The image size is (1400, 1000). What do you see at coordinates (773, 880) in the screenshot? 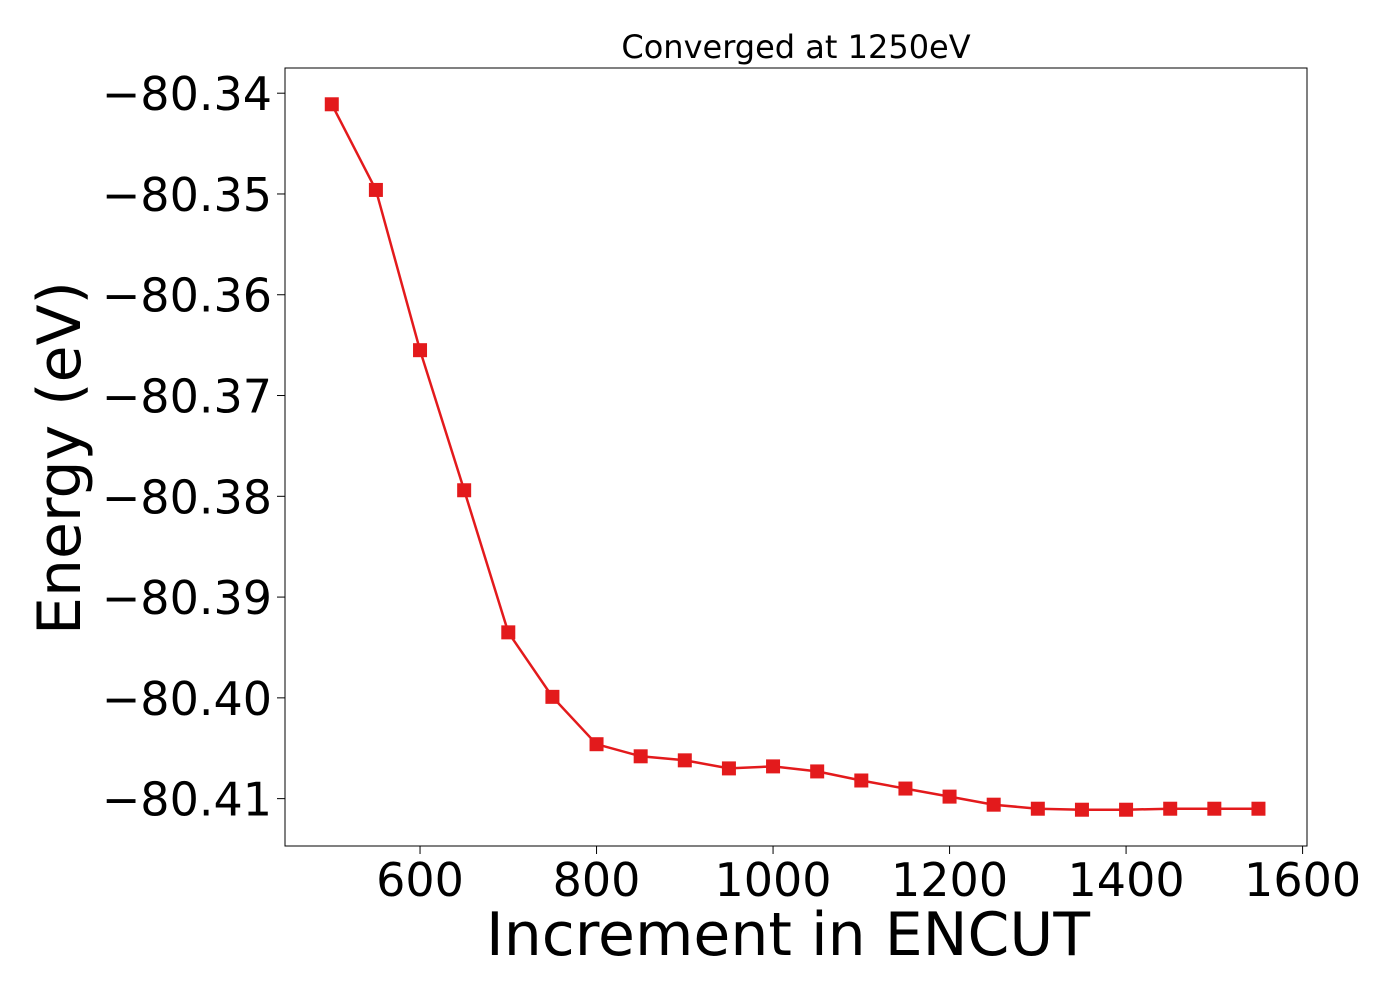
I see `x-tick-label: 1000` at bounding box center [773, 880].